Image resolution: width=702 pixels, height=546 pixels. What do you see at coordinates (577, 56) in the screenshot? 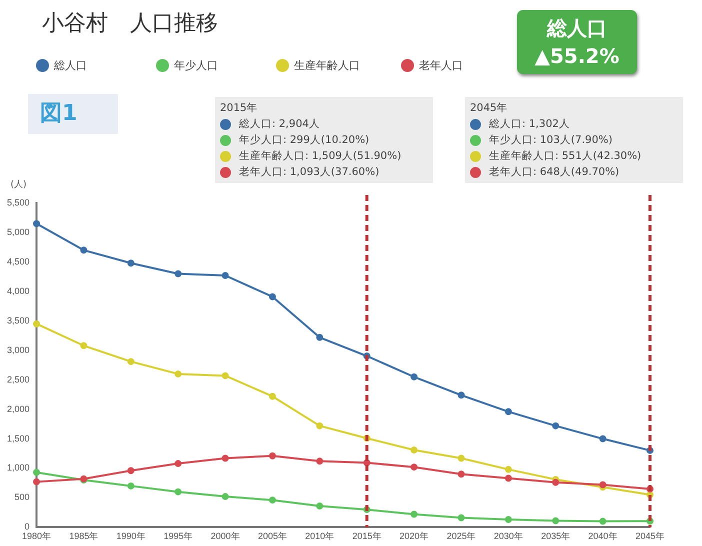
I see `text: ▲55.2%` at bounding box center [577, 56].